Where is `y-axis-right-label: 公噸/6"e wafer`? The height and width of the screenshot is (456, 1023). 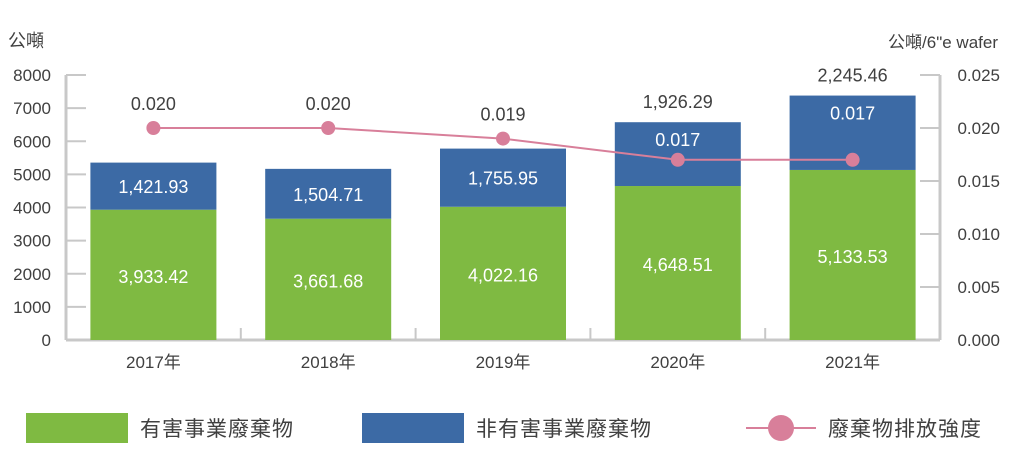 y-axis-right-label: 公噸/6"e wafer is located at coordinates (943, 42).